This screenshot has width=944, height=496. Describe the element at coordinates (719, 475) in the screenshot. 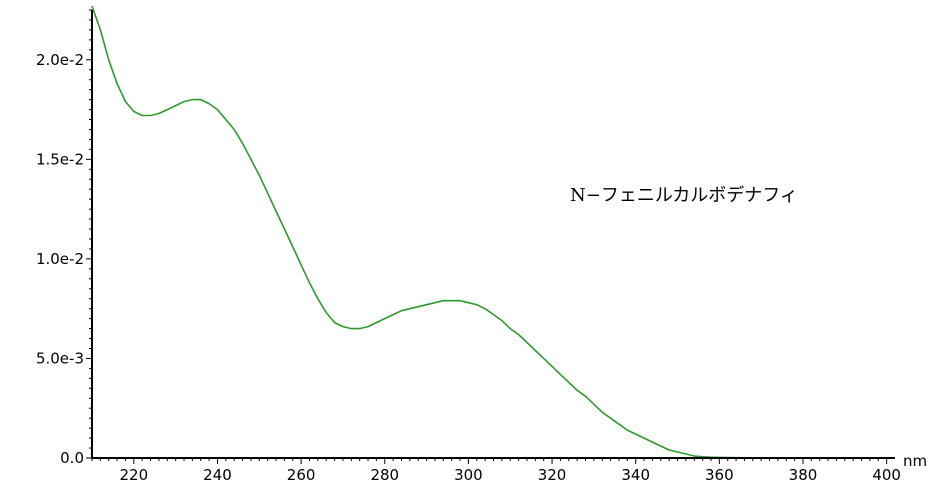

I see `x-tick-label: 360` at that location.